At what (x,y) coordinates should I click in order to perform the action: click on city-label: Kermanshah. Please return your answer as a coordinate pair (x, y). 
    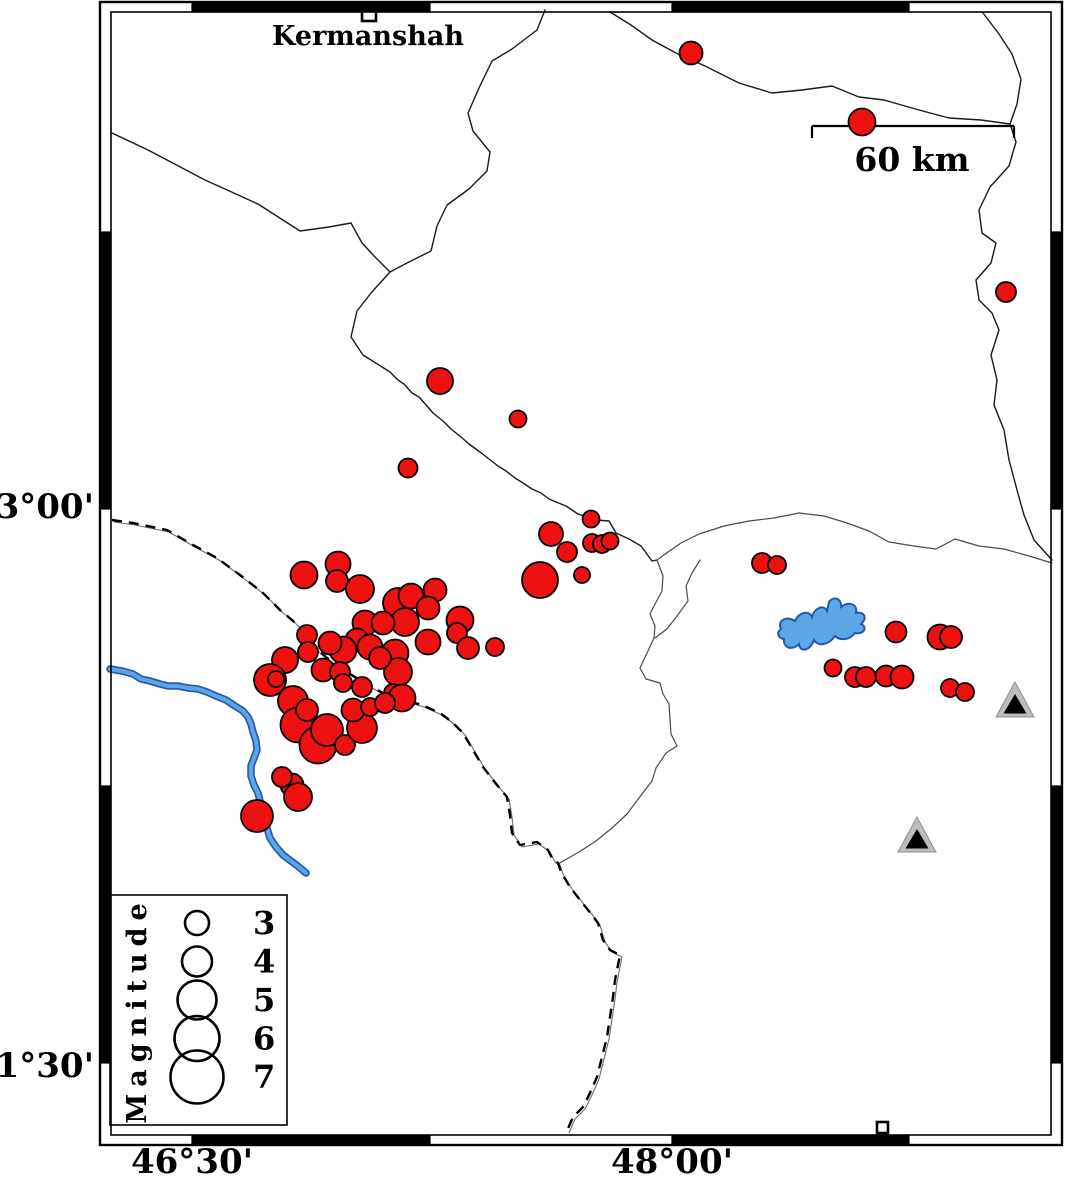
    Looking at the image, I should click on (368, 36).